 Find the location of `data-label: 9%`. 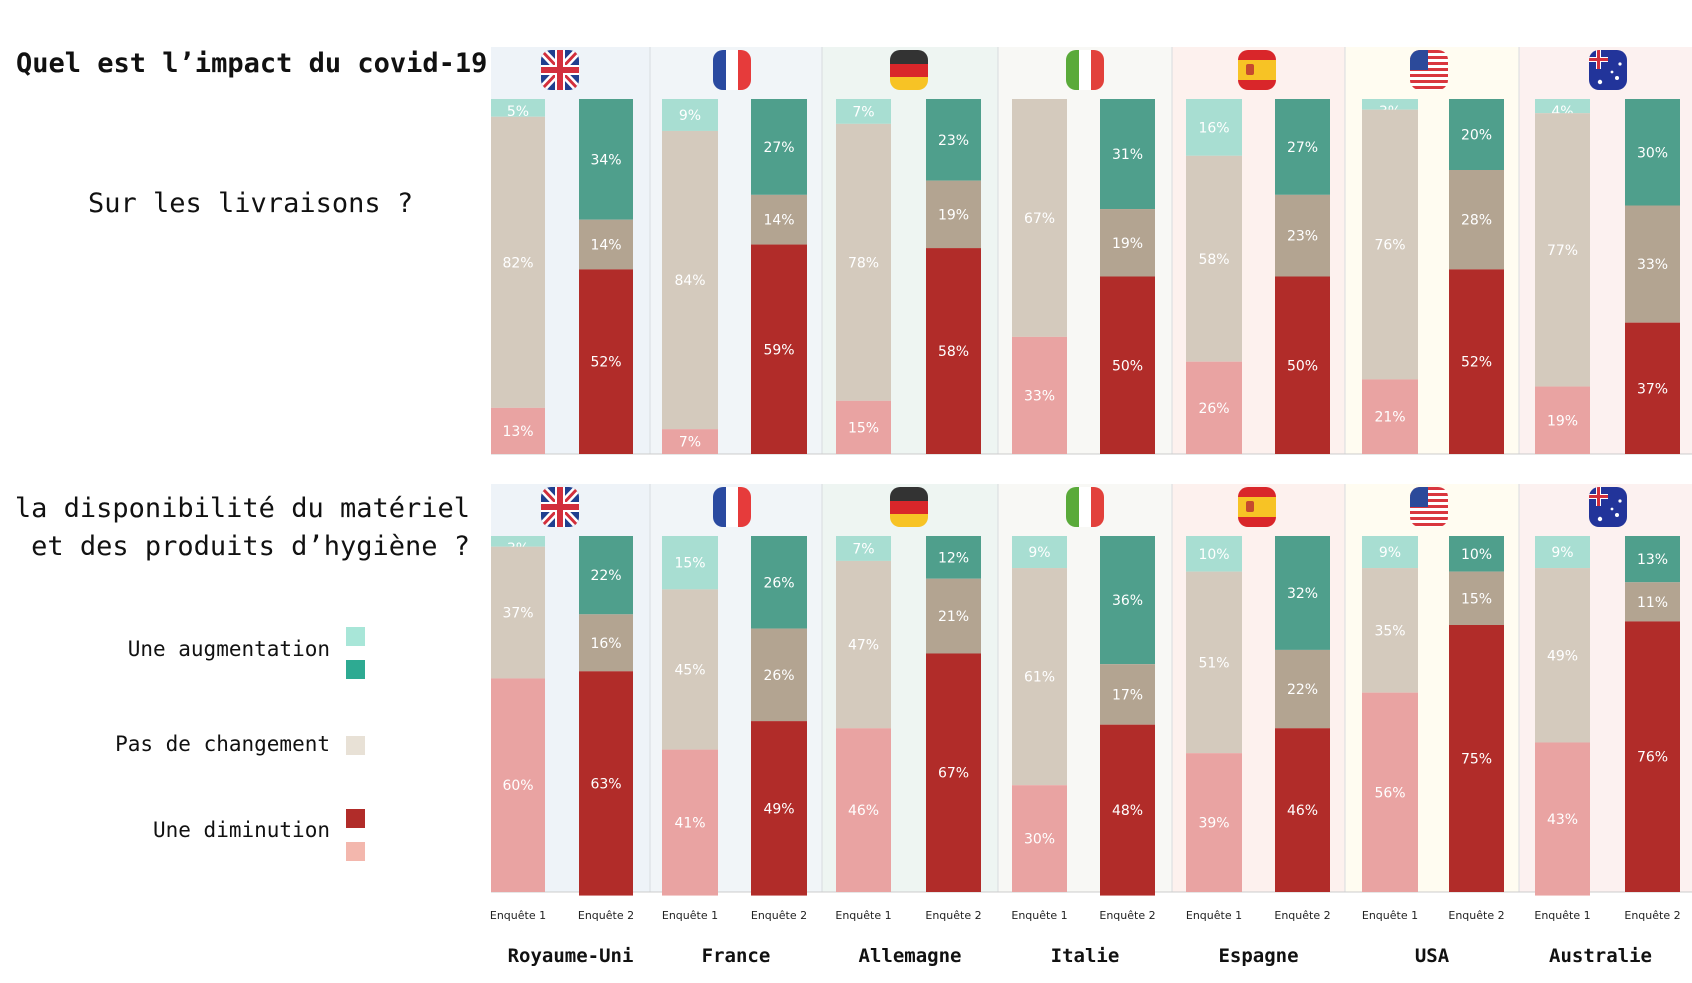

data-label: 9% is located at coordinates (1390, 553).